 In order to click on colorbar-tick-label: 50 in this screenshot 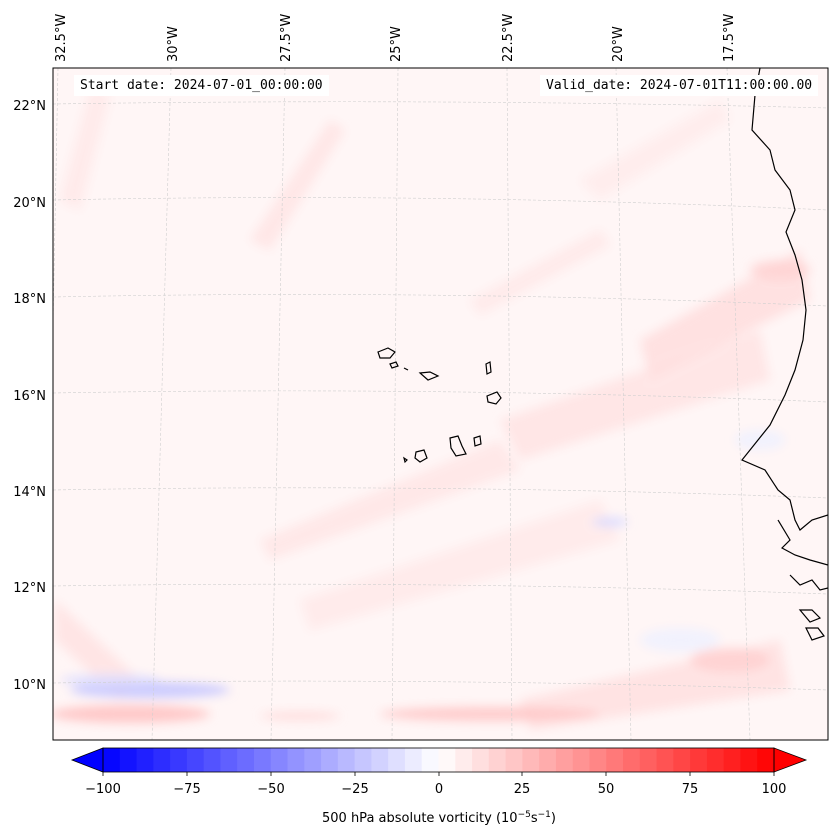, I will do `click(606, 789)`.